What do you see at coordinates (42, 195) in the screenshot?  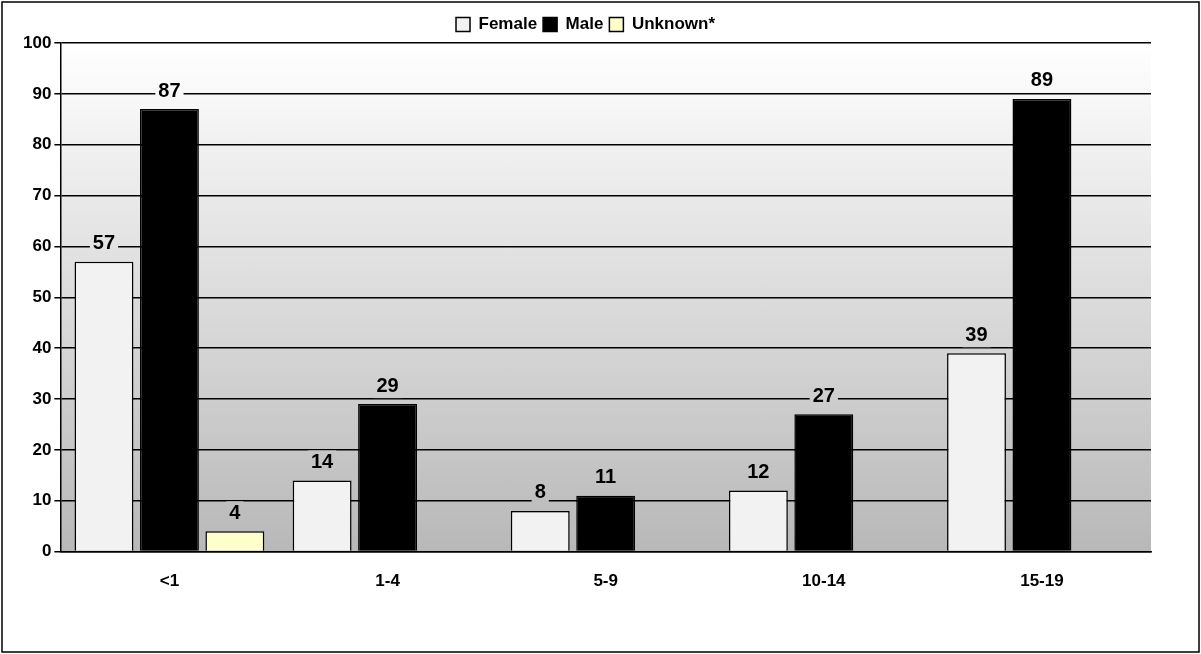 I see `y-tick-label: 70` at bounding box center [42, 195].